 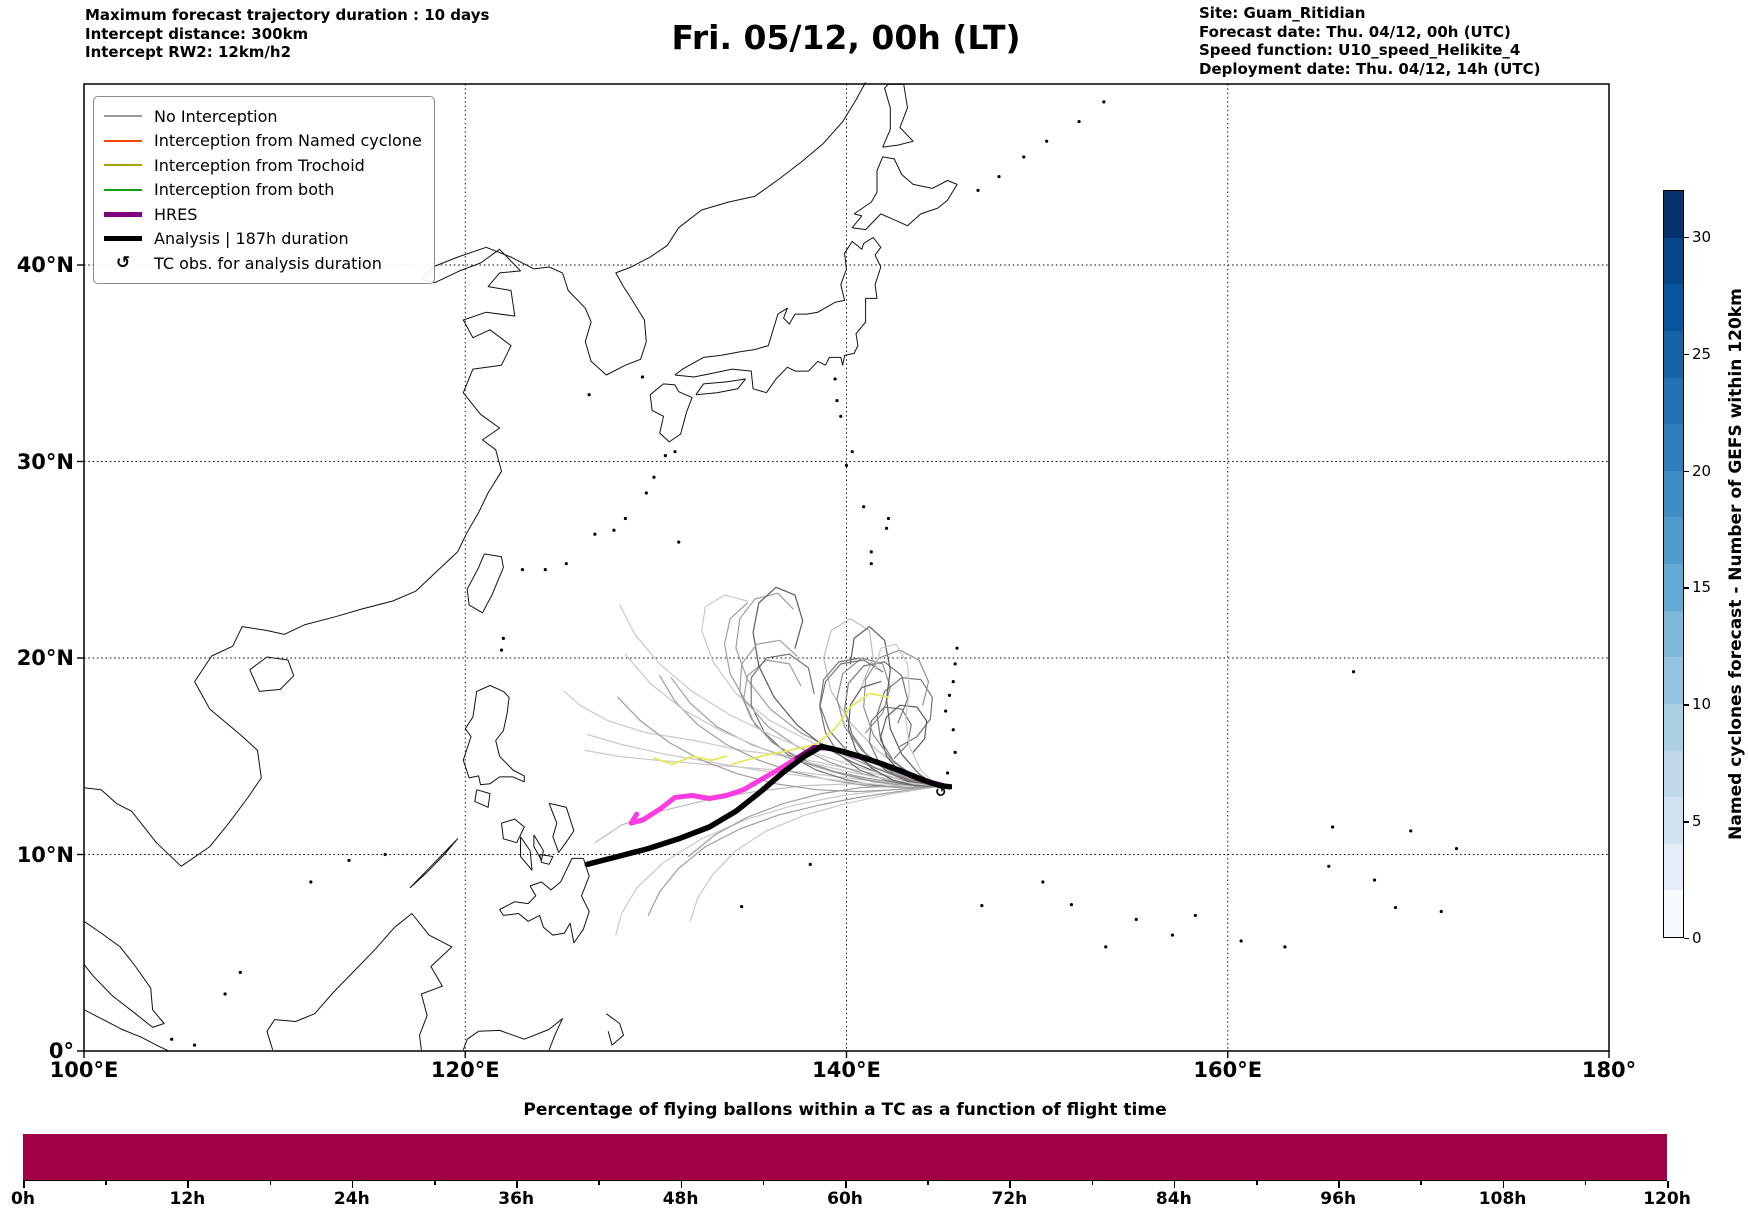 I want to click on x-tick-label: 100°E, so click(x=84, y=1070).